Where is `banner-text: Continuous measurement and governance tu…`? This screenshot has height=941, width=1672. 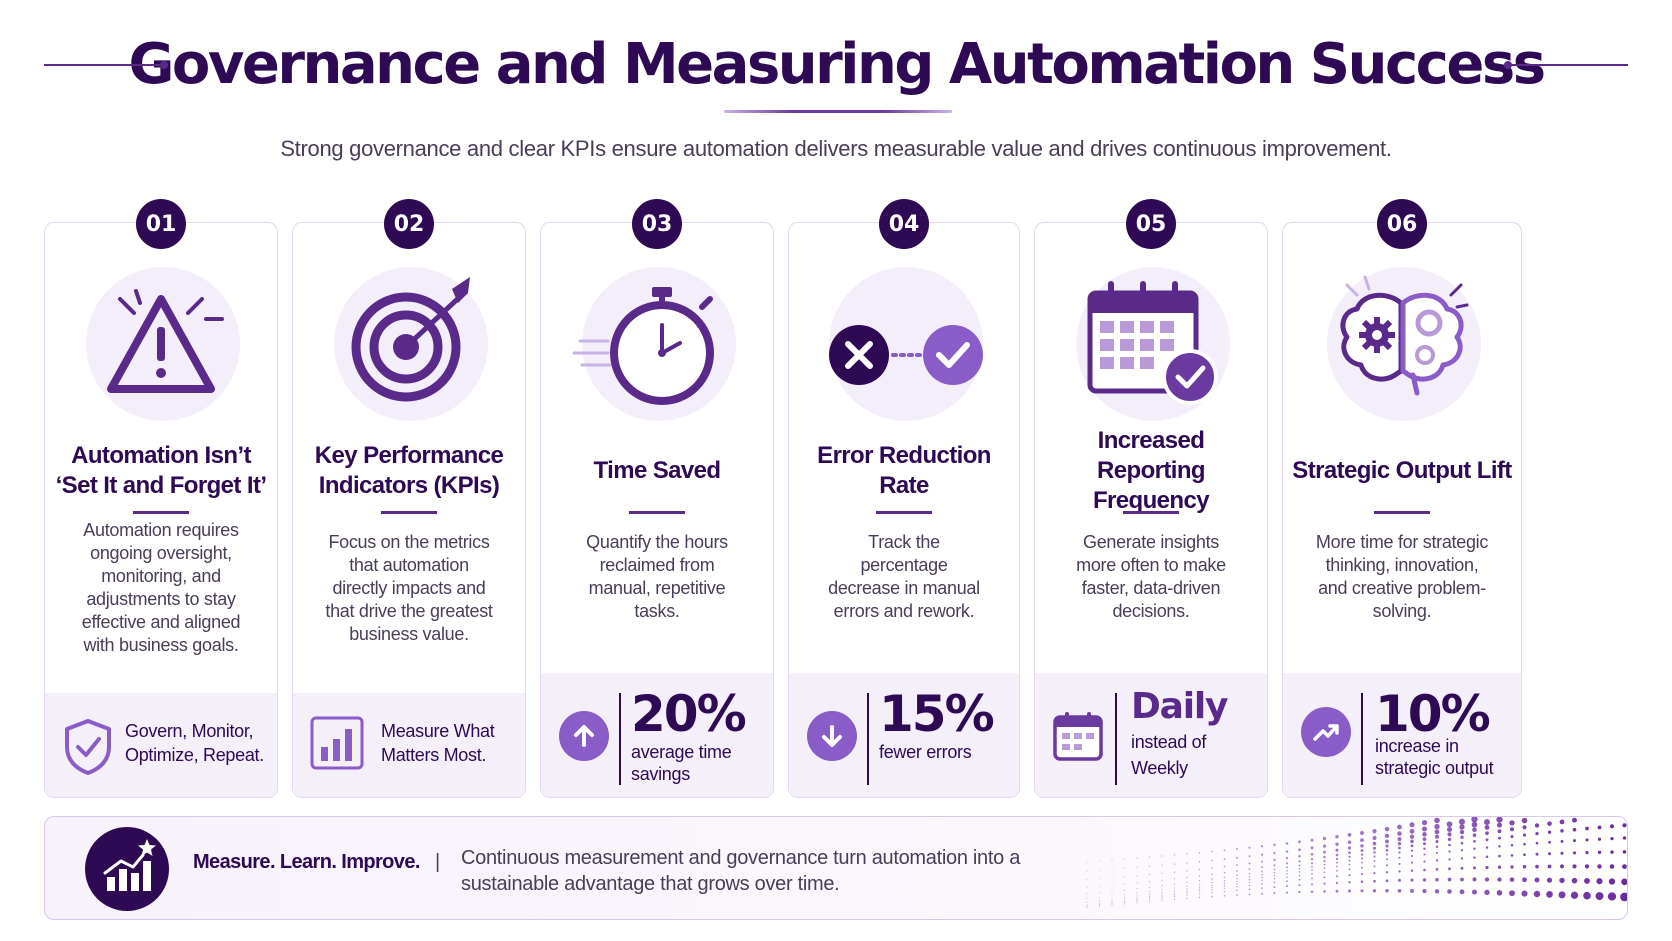
banner-text: Continuous measurement and governance tu… is located at coordinates (741, 871).